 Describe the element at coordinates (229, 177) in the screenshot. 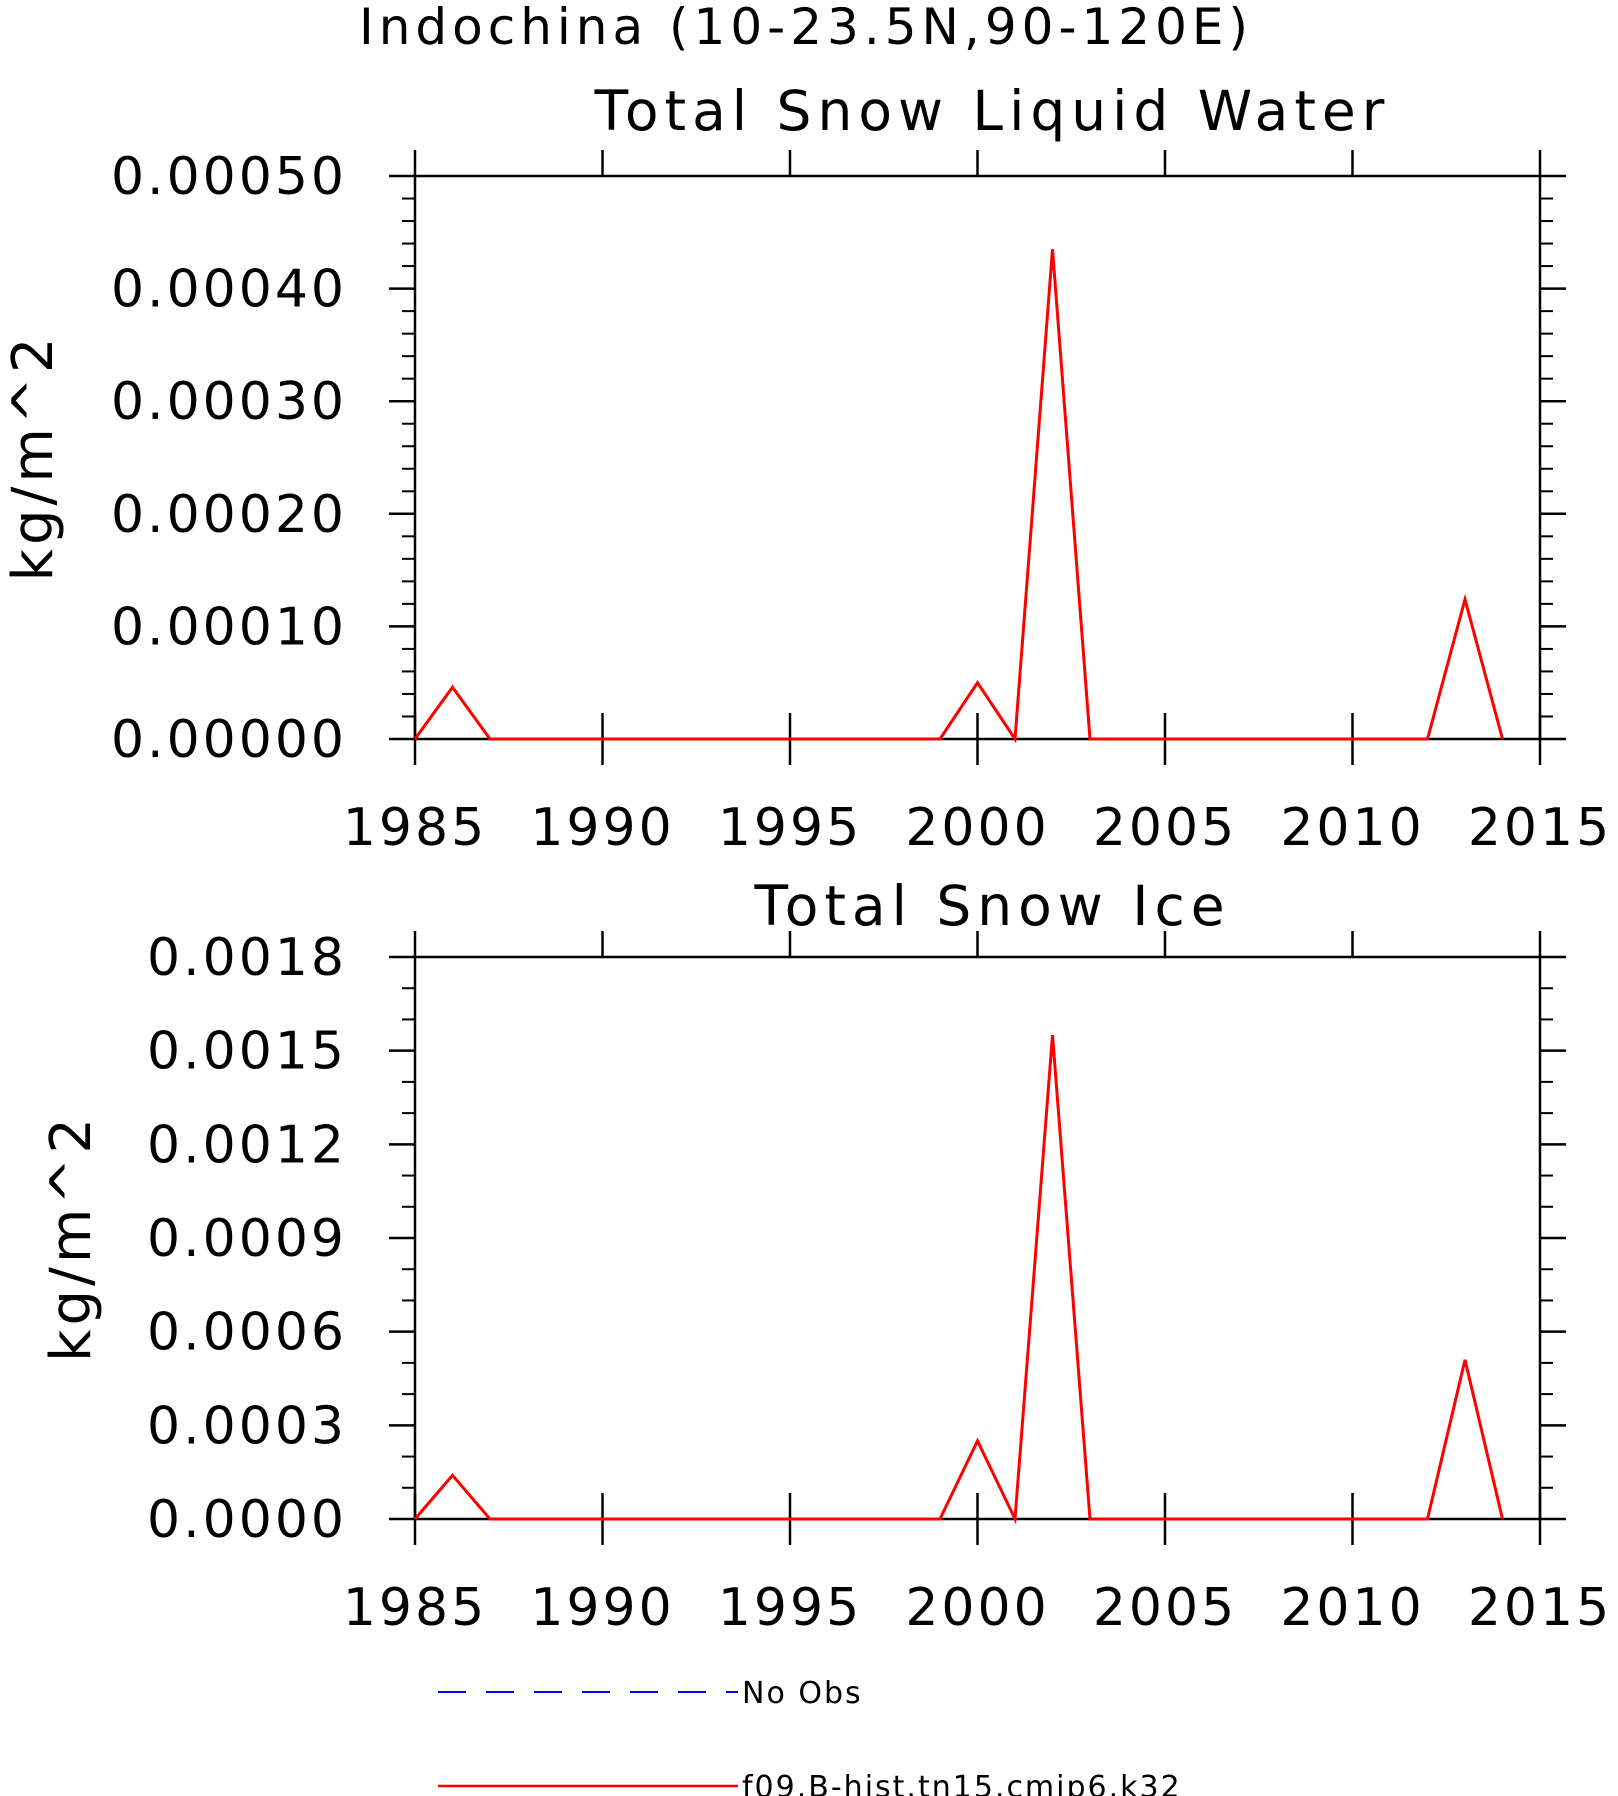

I see `y-tick-label: 0.00050` at that location.